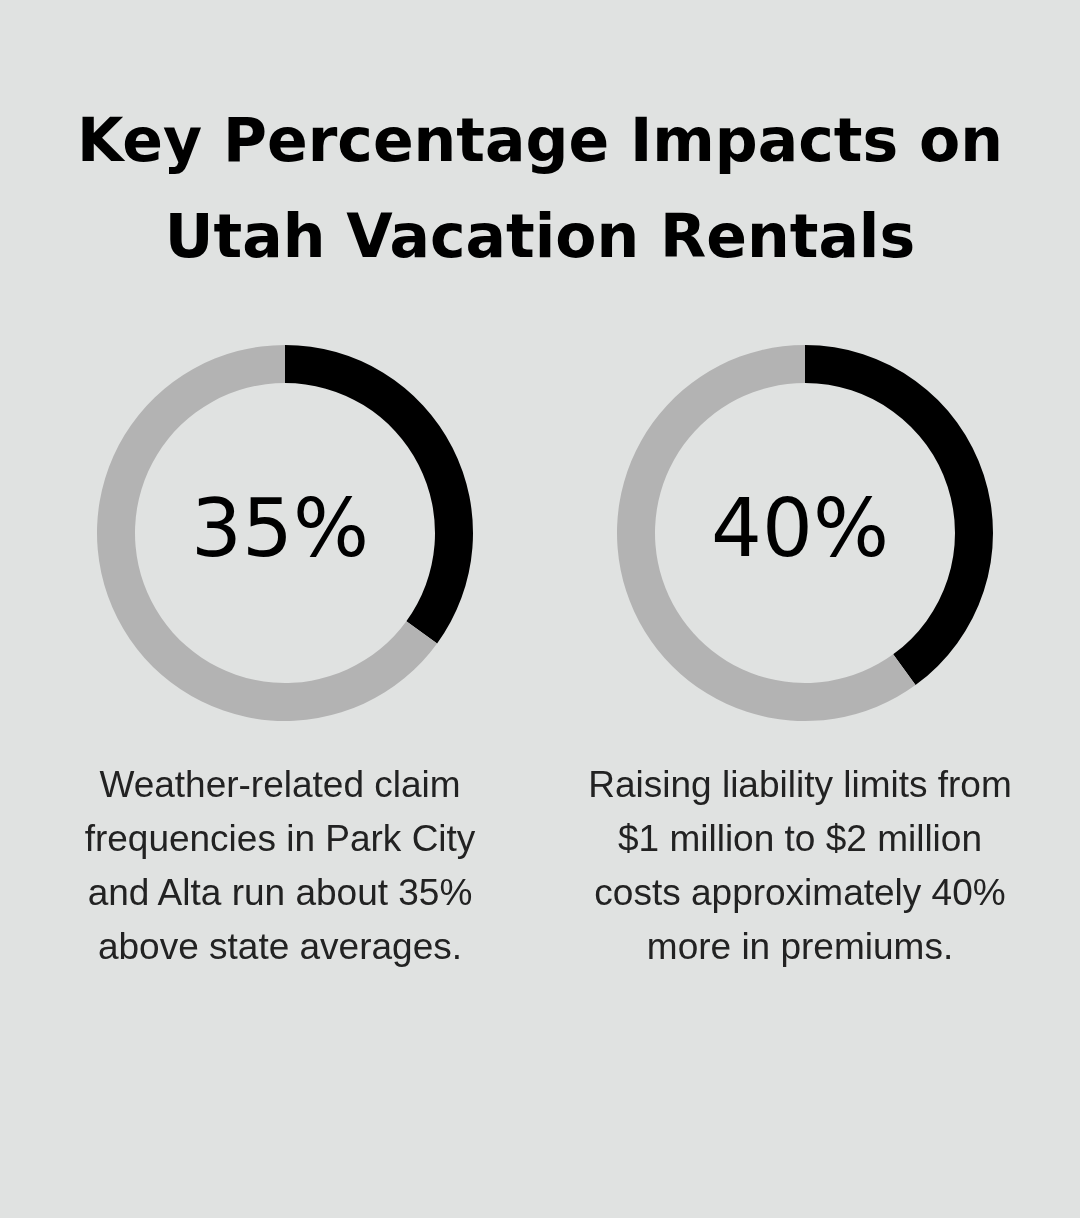 The height and width of the screenshot is (1218, 1080). I want to click on text: Weather-related claim frequencies in Park City and Alta run about 35% above state averages., so click(280, 866).